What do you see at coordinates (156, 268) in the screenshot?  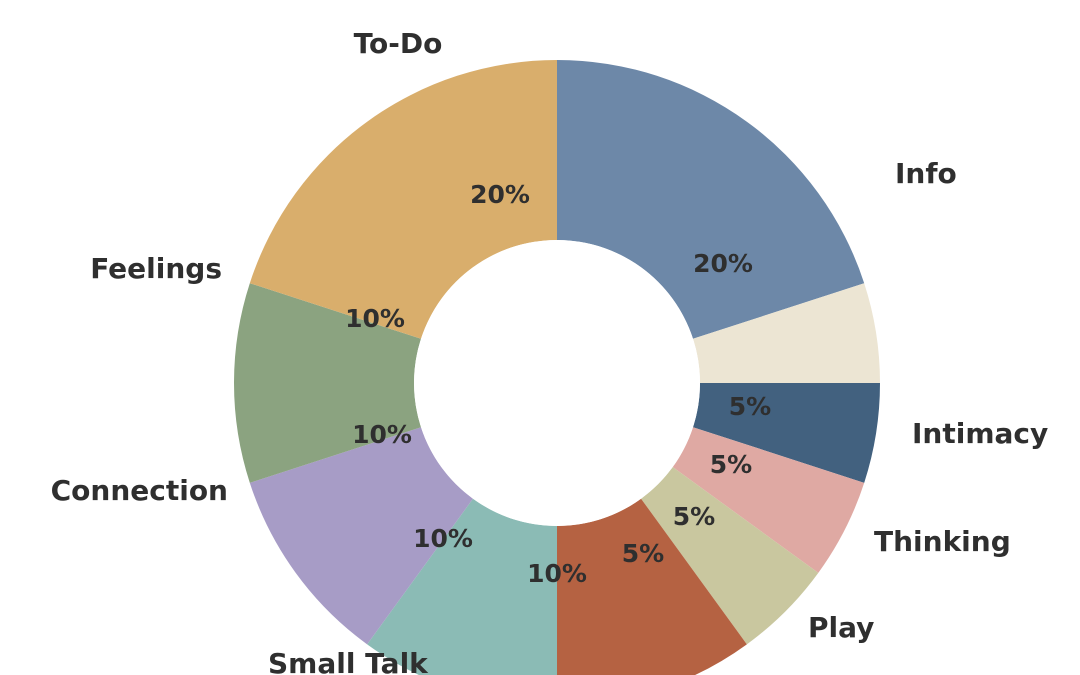 I see `slice-category-label-feelings: Feelings` at bounding box center [156, 268].